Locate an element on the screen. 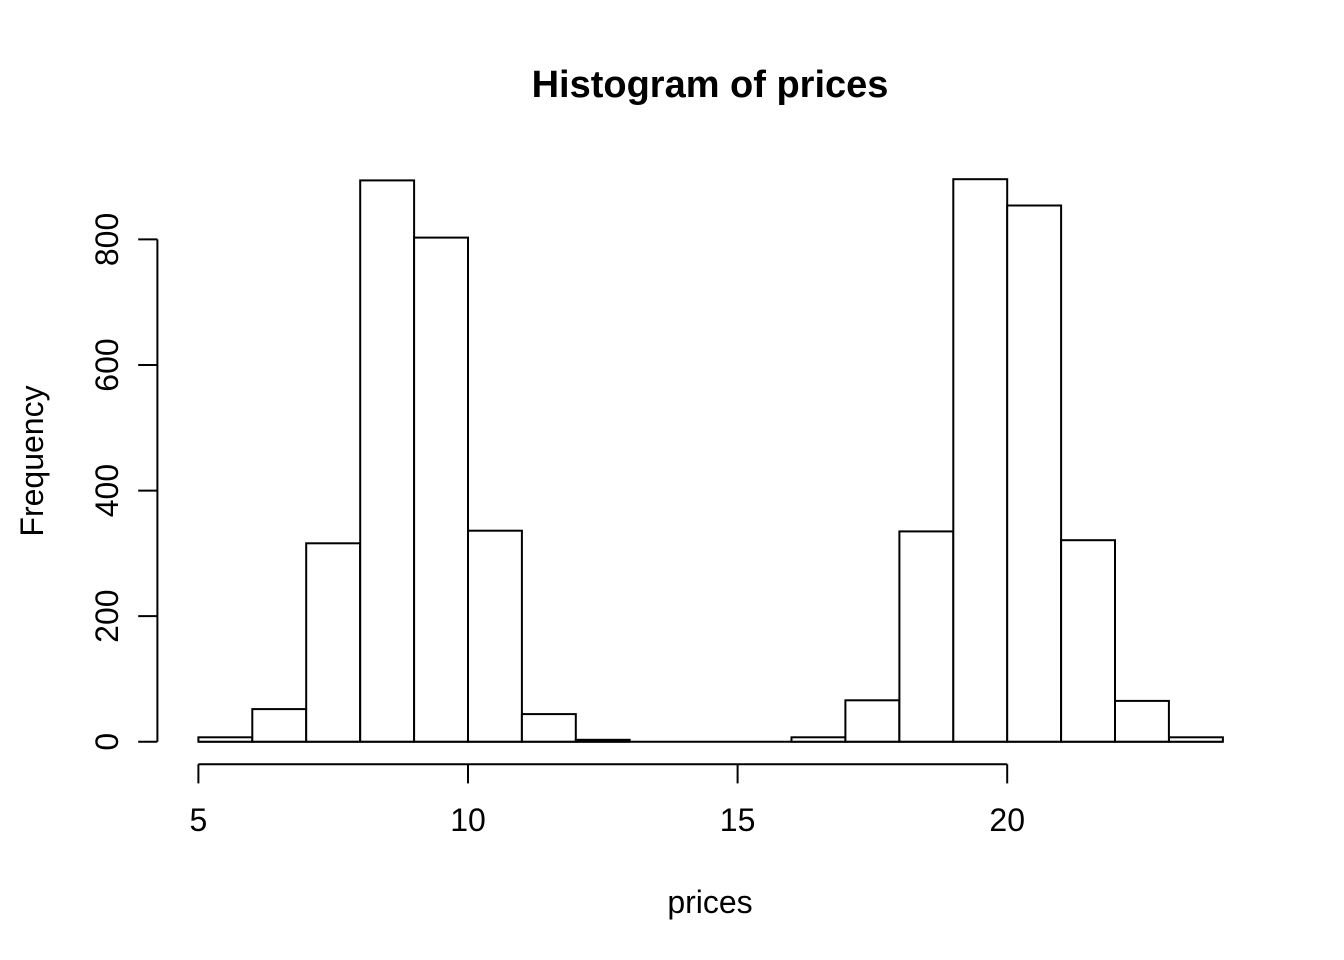 The height and width of the screenshot is (960, 1344). y-tick-label: 800 is located at coordinates (107, 239).